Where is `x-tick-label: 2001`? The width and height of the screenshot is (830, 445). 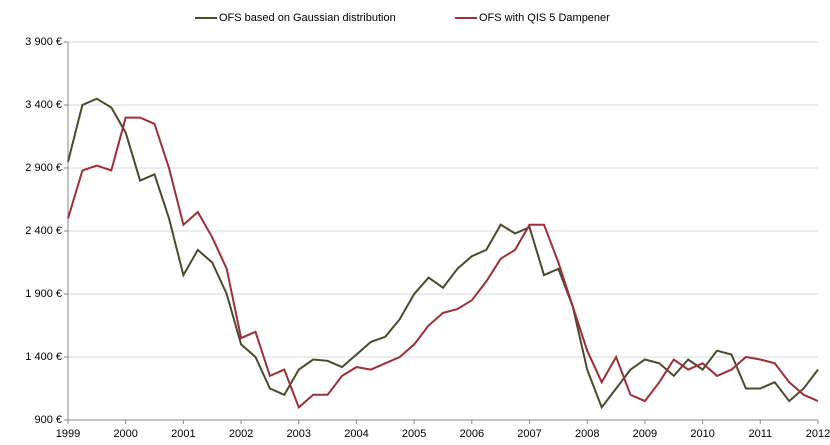 x-tick-label: 2001 is located at coordinates (183, 434).